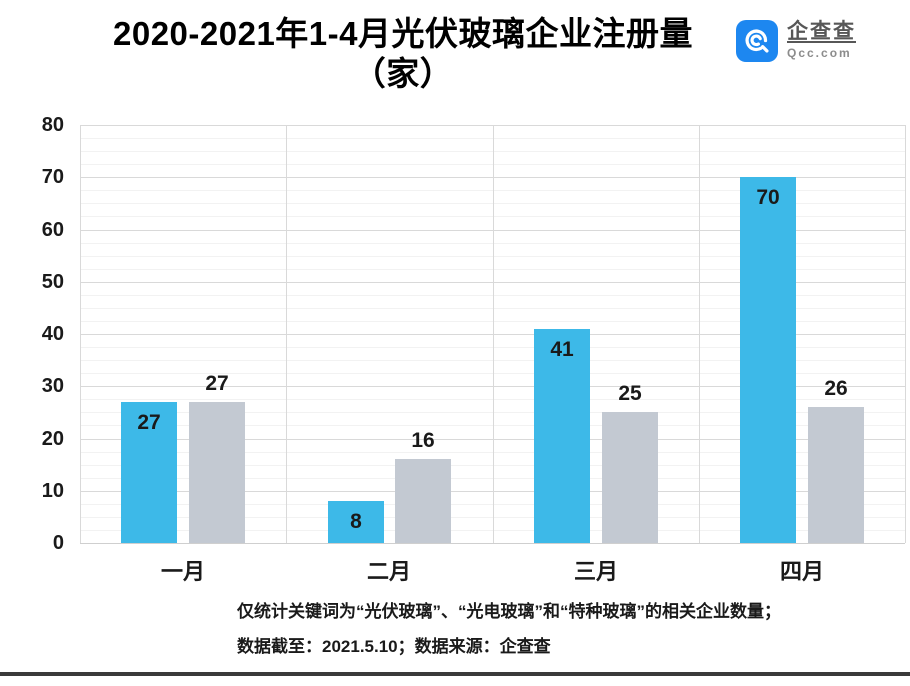 Image resolution: width=910 pixels, height=686 pixels. Describe the element at coordinates (388, 571) in the screenshot. I see `x-axis-category-label: 二月` at that location.